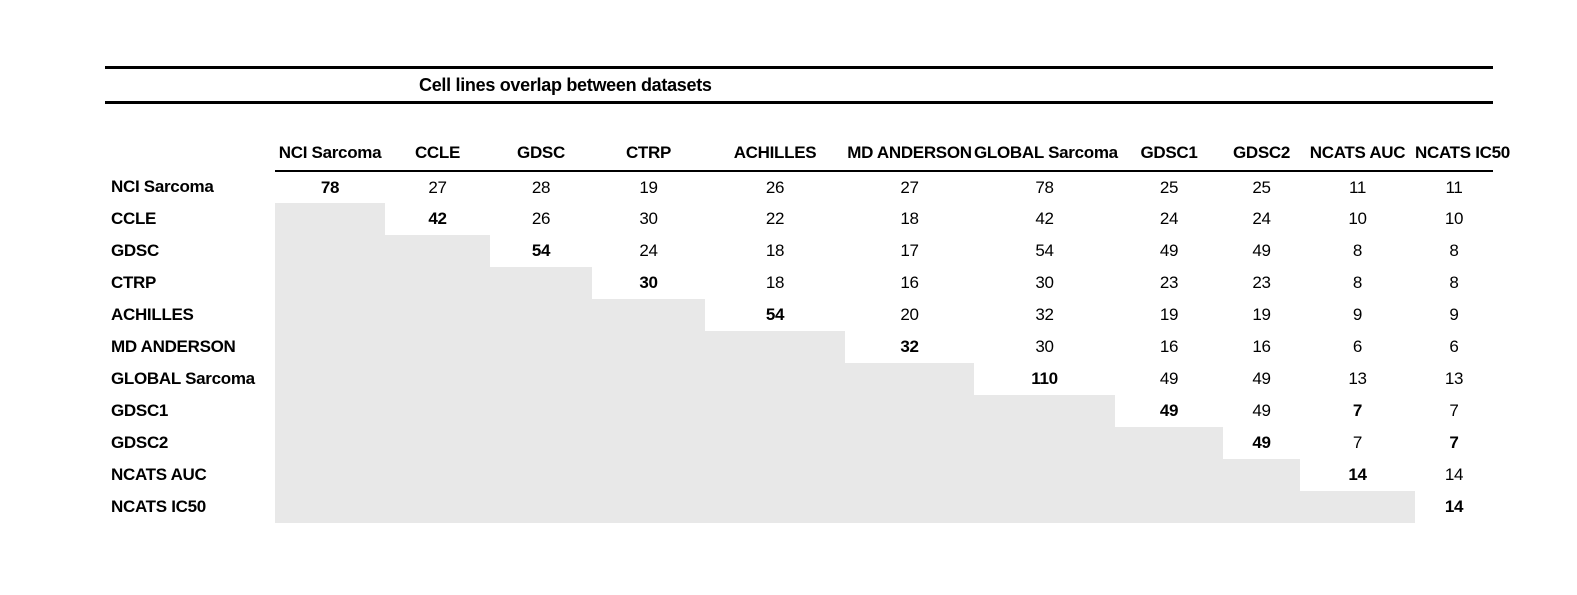  What do you see at coordinates (1261, 282) in the screenshot?
I see `overlap-cell-ctrp-gdsc2: 23` at bounding box center [1261, 282].